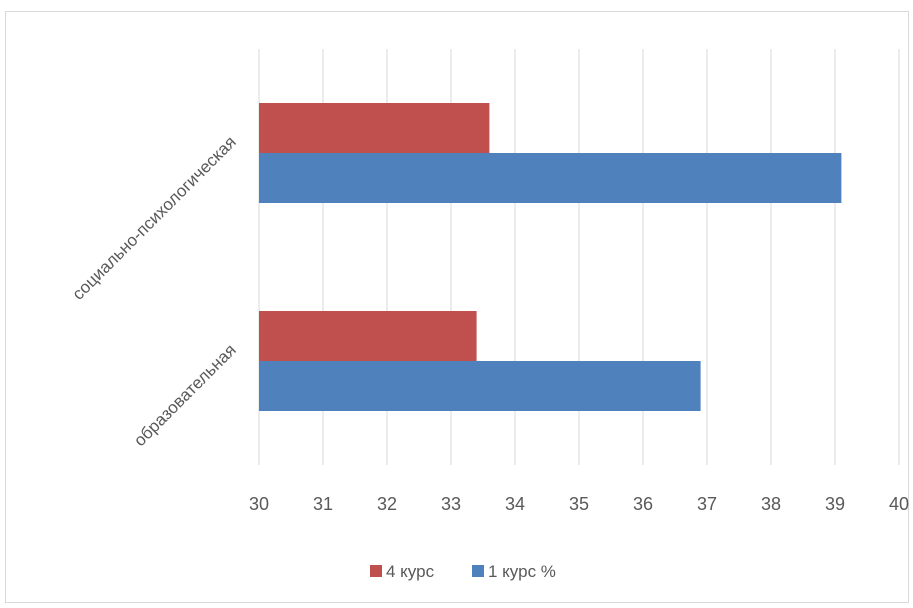  I want to click on category-labels: образовательная социально-психологическая, so click(154, 291).